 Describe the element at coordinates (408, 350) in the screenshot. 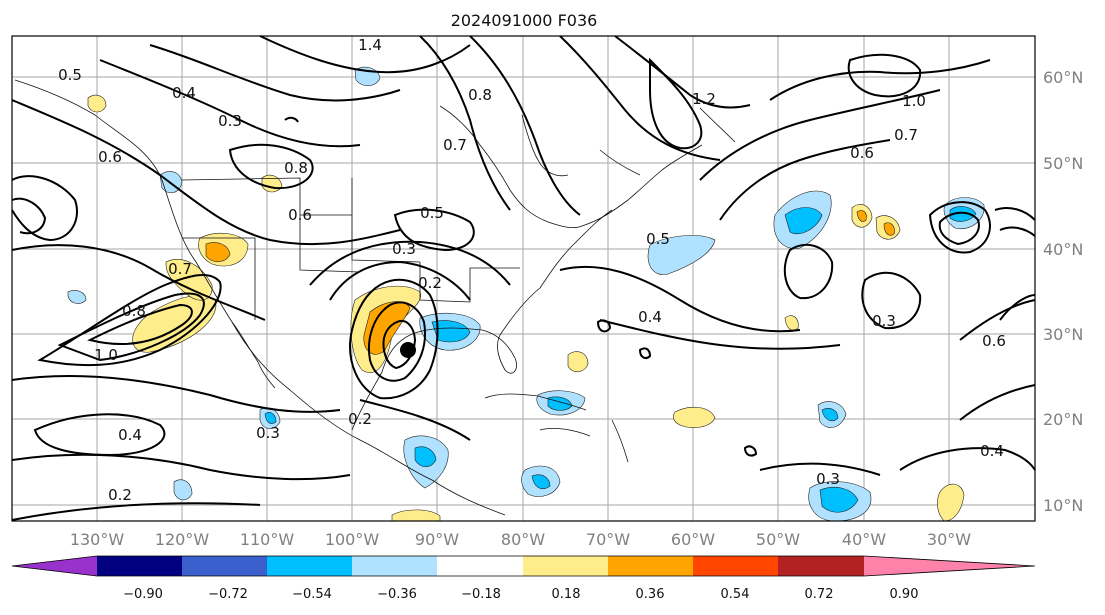

I see `storm-center-marker` at that location.